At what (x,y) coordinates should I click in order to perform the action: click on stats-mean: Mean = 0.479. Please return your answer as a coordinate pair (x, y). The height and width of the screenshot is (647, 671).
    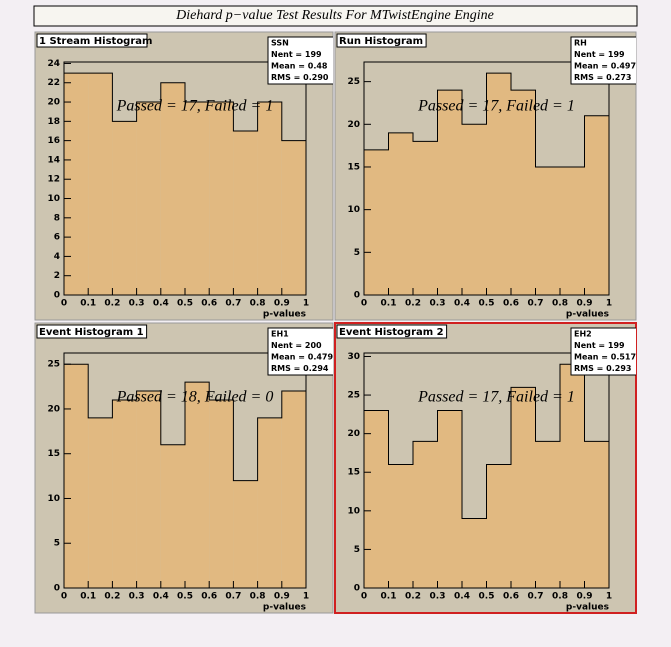
    Looking at the image, I should click on (302, 357).